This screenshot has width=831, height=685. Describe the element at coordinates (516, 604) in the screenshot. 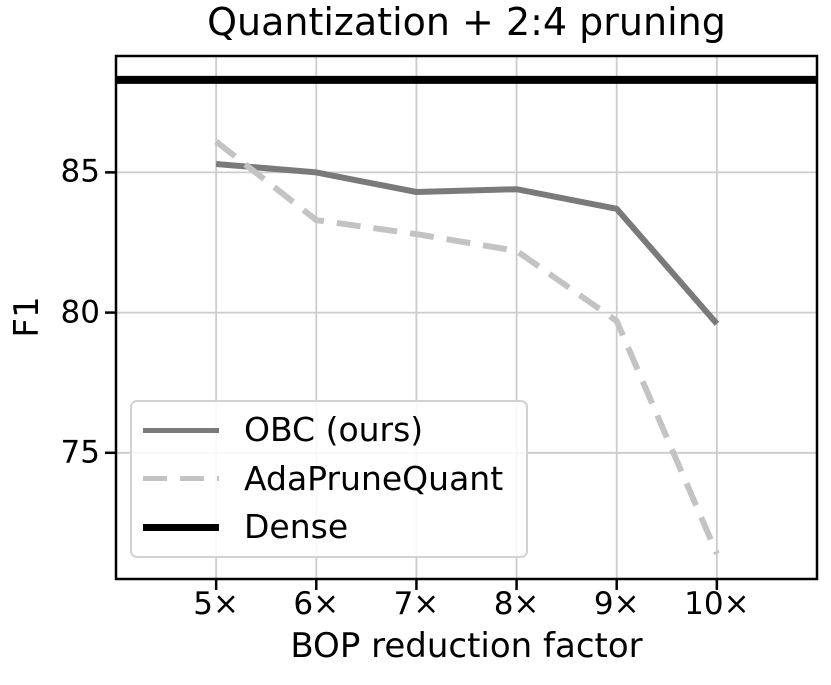

I see `x-tick-label: 8×` at that location.